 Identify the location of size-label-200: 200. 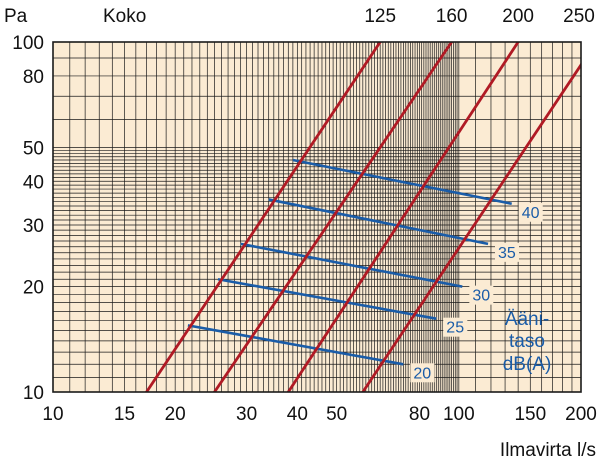
(518, 16).